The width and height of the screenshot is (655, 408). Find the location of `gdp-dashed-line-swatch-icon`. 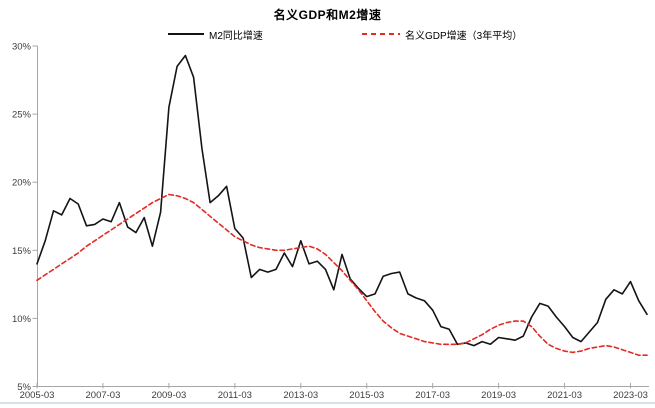

gdp-dashed-line-swatch-icon is located at coordinates (381, 34).